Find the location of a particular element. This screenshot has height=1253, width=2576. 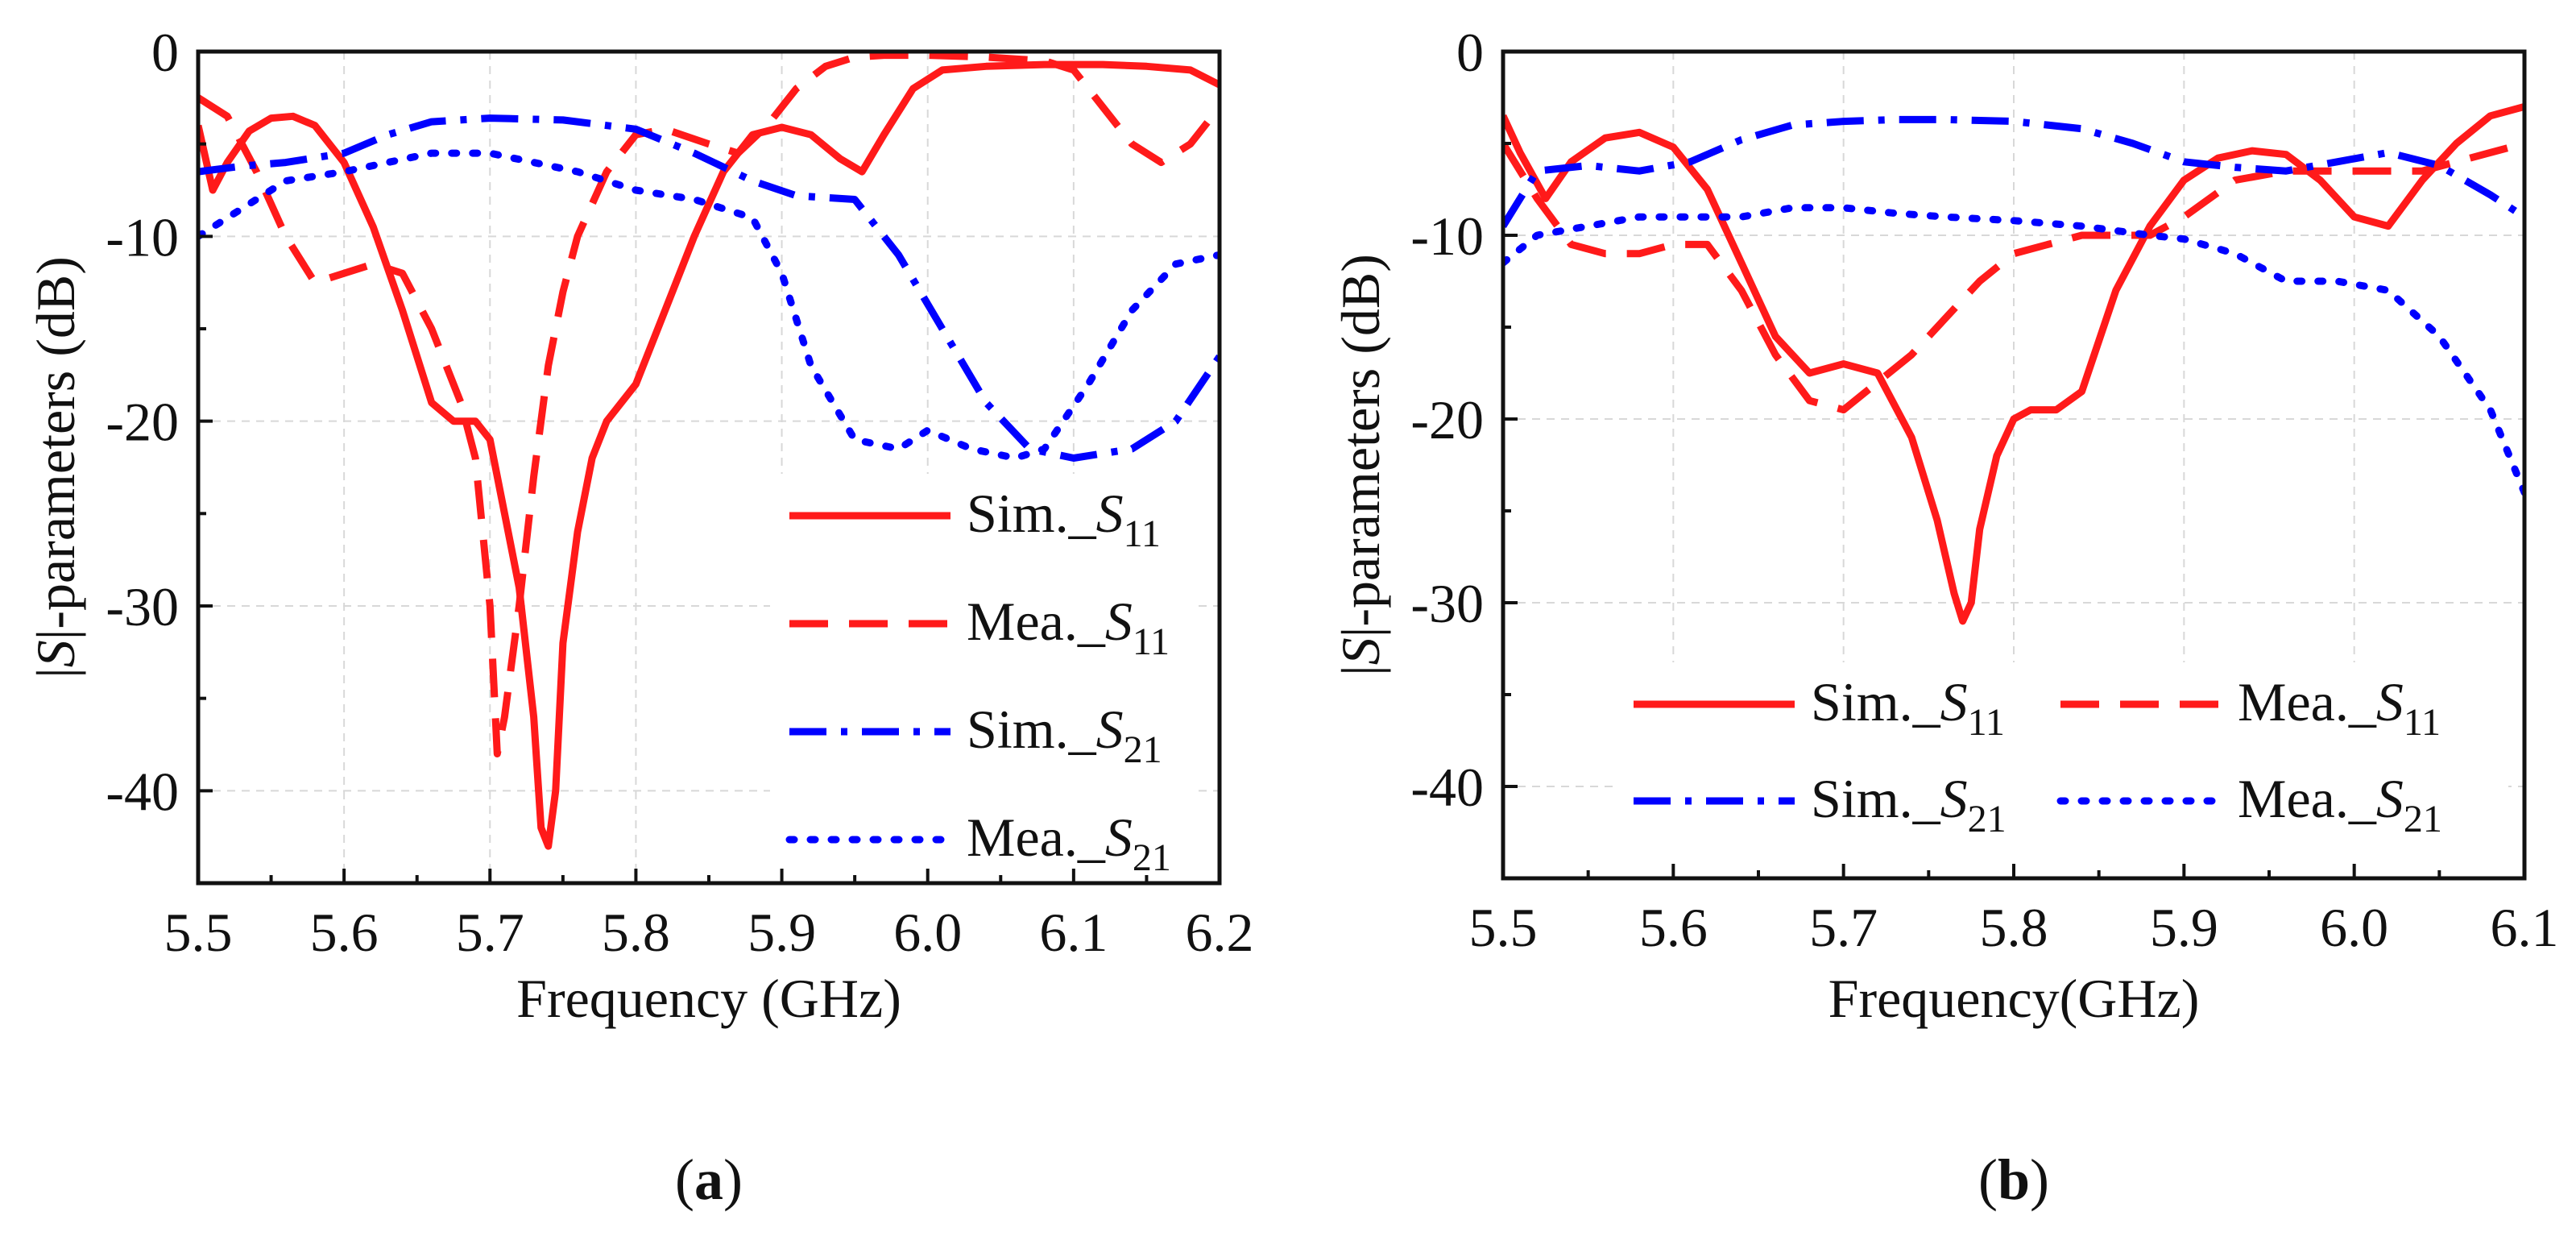

series-line-sim-s21 is located at coordinates (709, 288).